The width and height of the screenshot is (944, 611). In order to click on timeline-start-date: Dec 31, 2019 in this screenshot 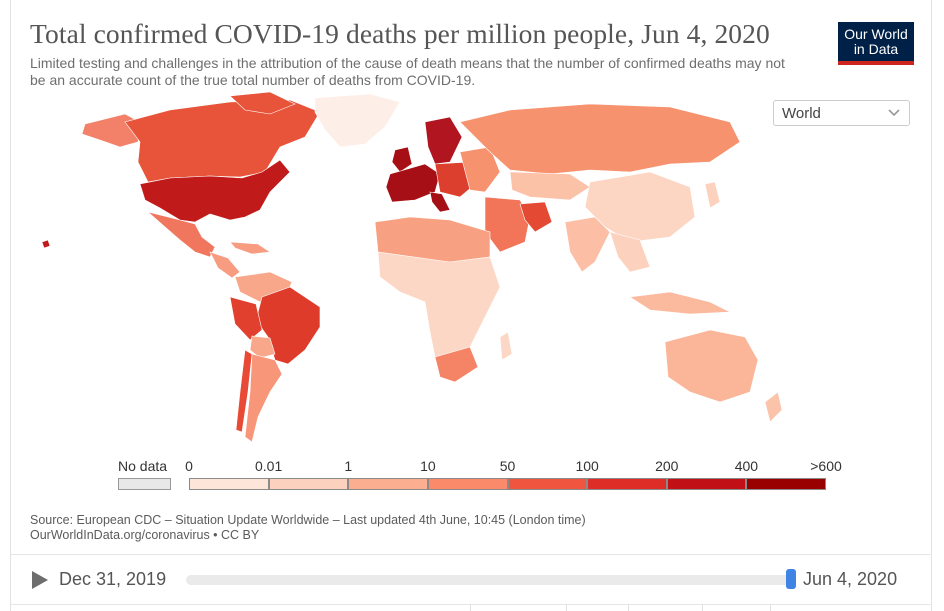, I will do `click(113, 579)`.